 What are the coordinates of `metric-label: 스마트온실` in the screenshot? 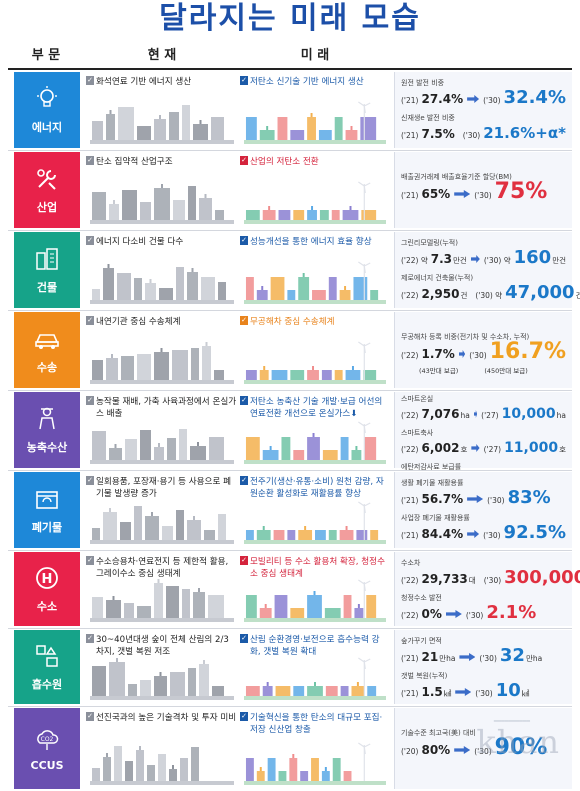 It's located at (417, 399).